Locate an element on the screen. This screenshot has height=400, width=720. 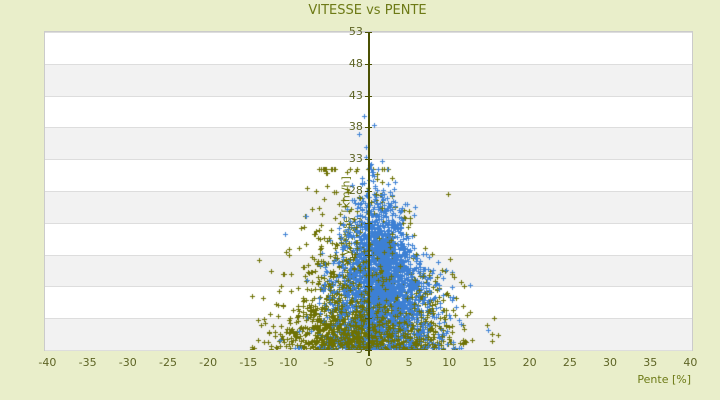
x-tick-label: -10 is located at coordinates (288, 362).